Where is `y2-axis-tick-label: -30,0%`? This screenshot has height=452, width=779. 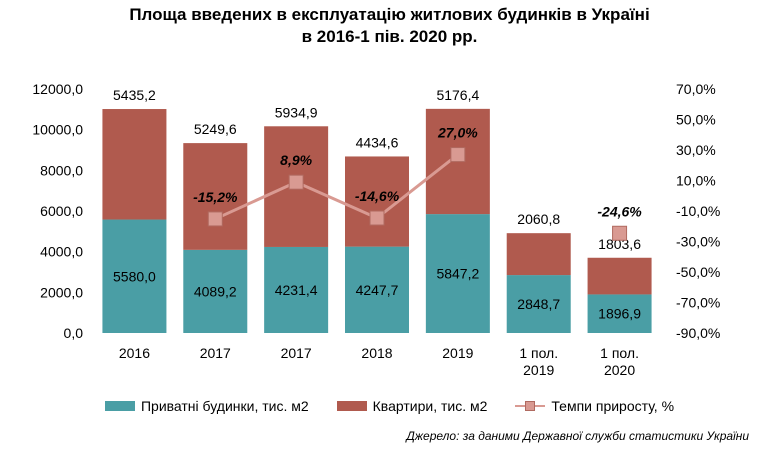 y2-axis-tick-label: -30,0% is located at coordinates (698, 242).